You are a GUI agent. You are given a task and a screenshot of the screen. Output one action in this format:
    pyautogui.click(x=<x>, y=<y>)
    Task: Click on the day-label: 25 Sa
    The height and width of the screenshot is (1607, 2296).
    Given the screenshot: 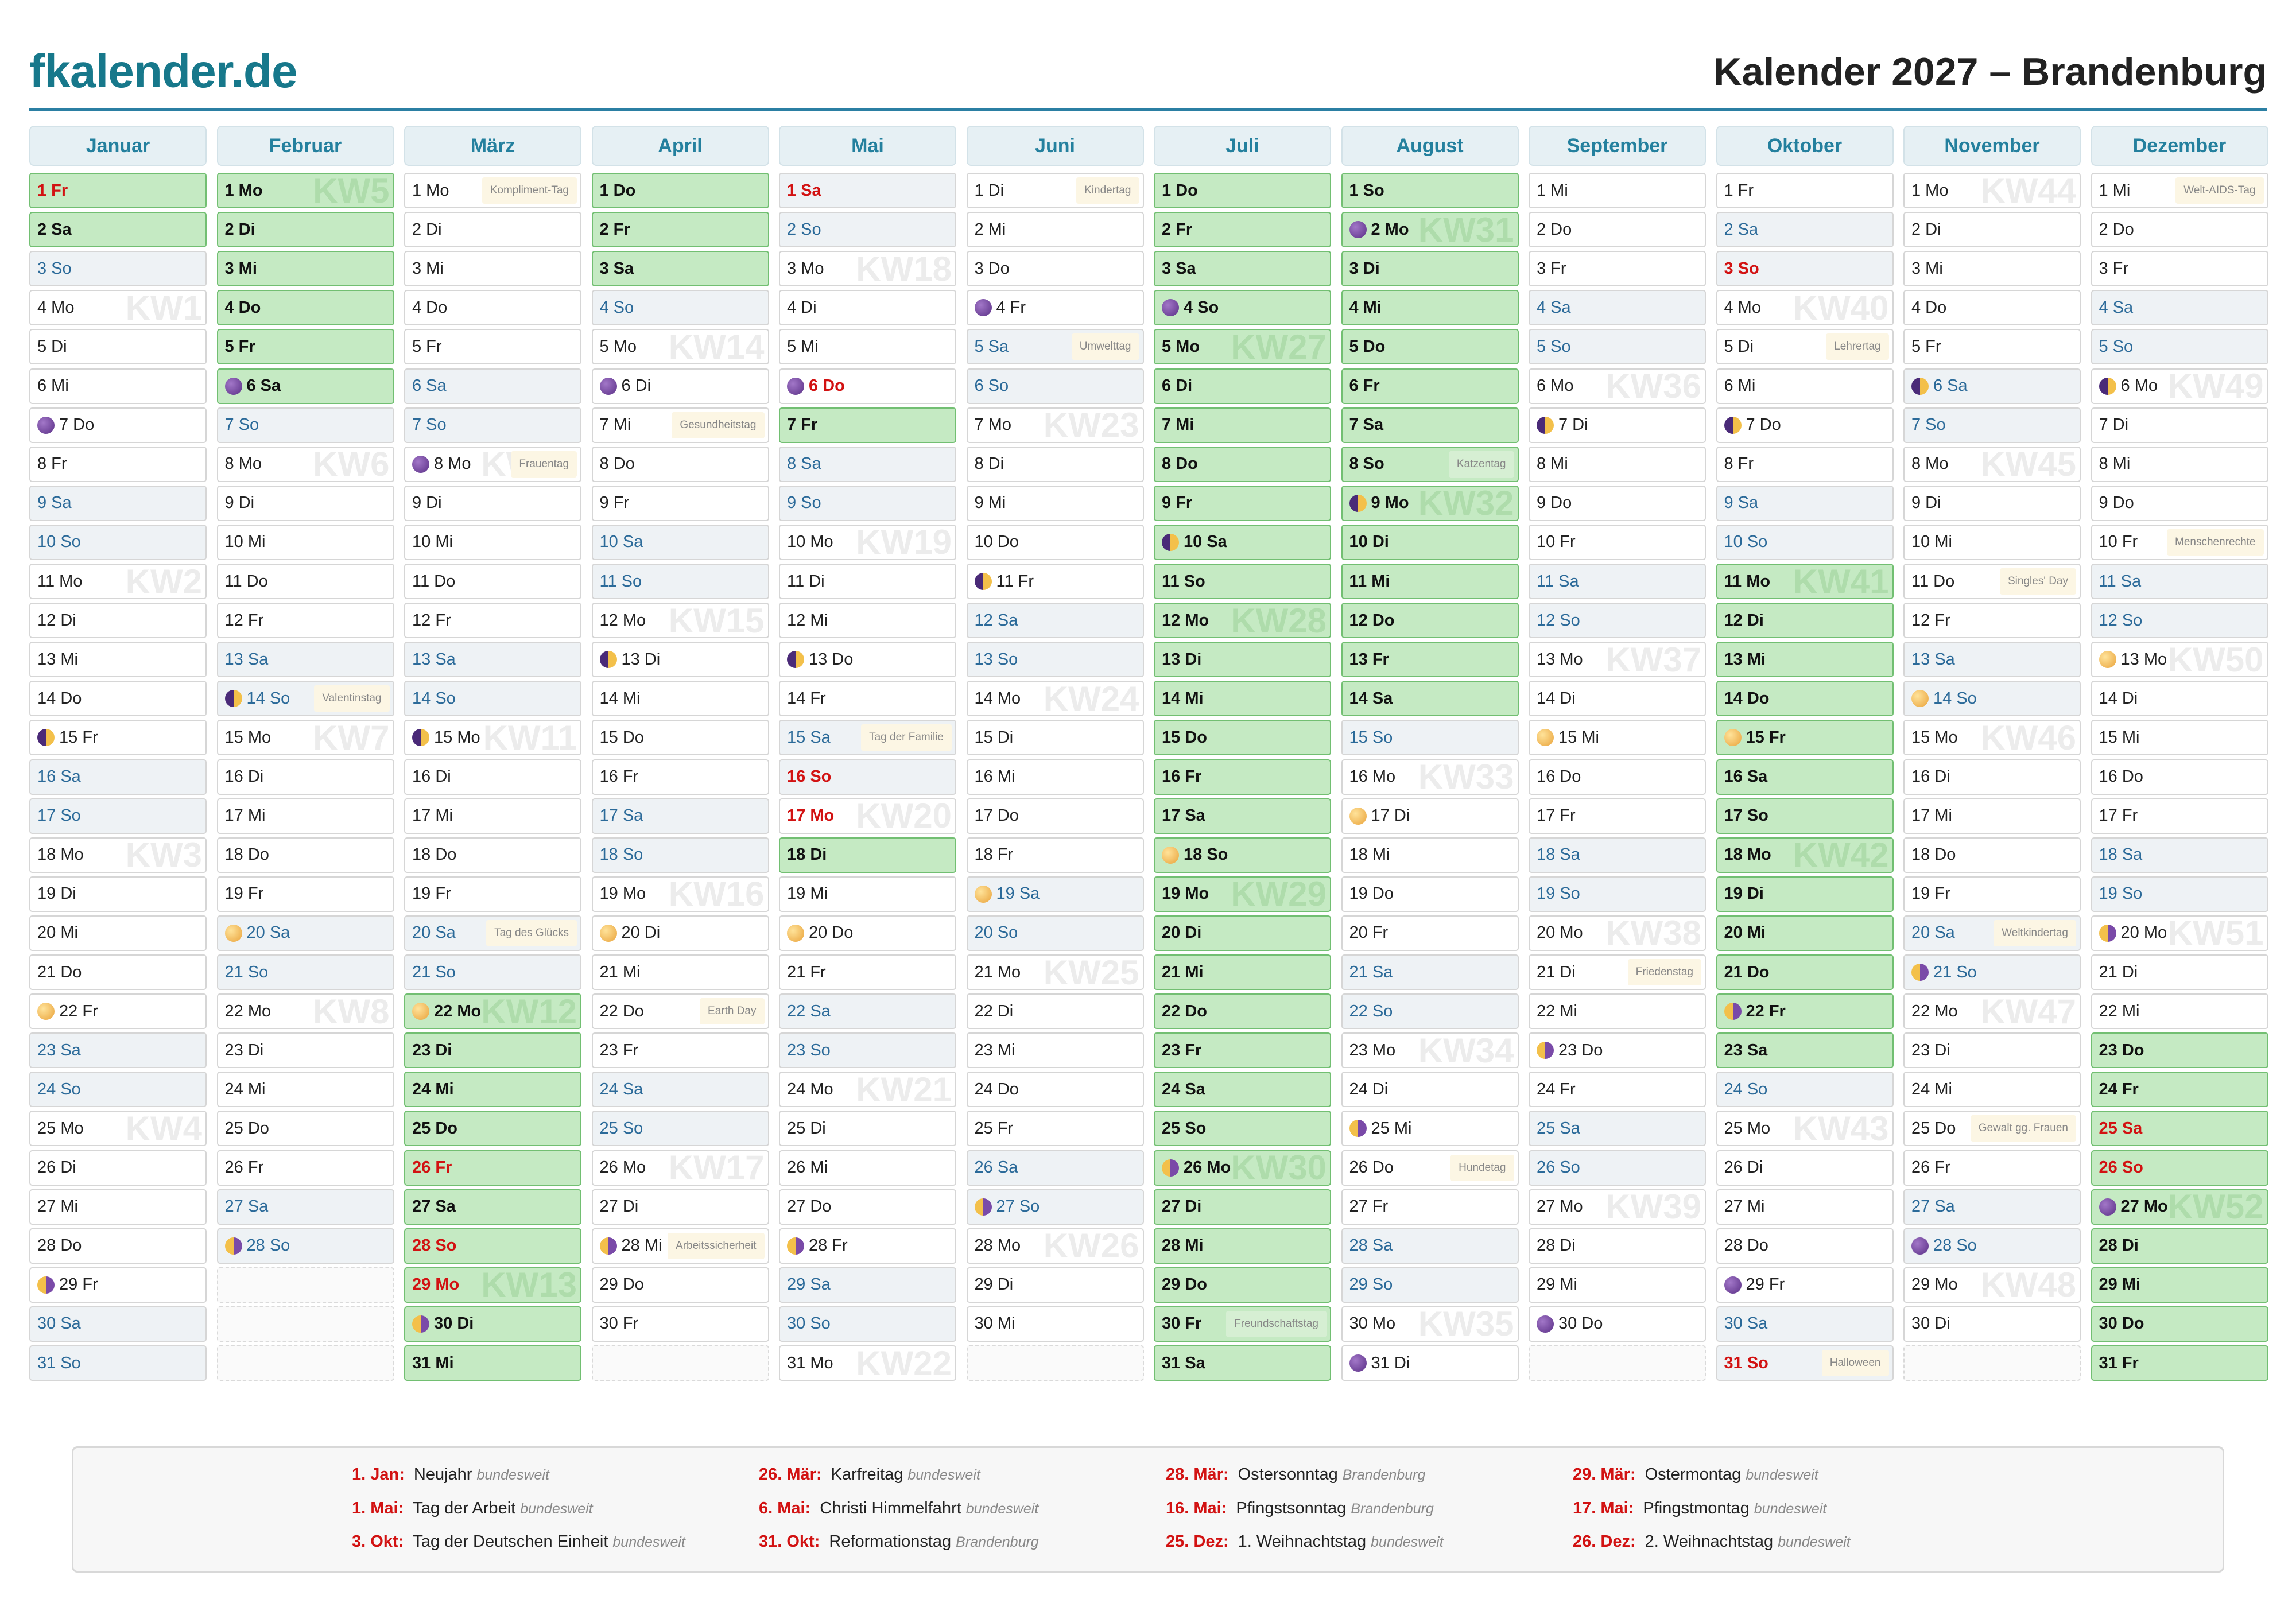 What is the action you would take?
    pyautogui.click(x=2121, y=1128)
    